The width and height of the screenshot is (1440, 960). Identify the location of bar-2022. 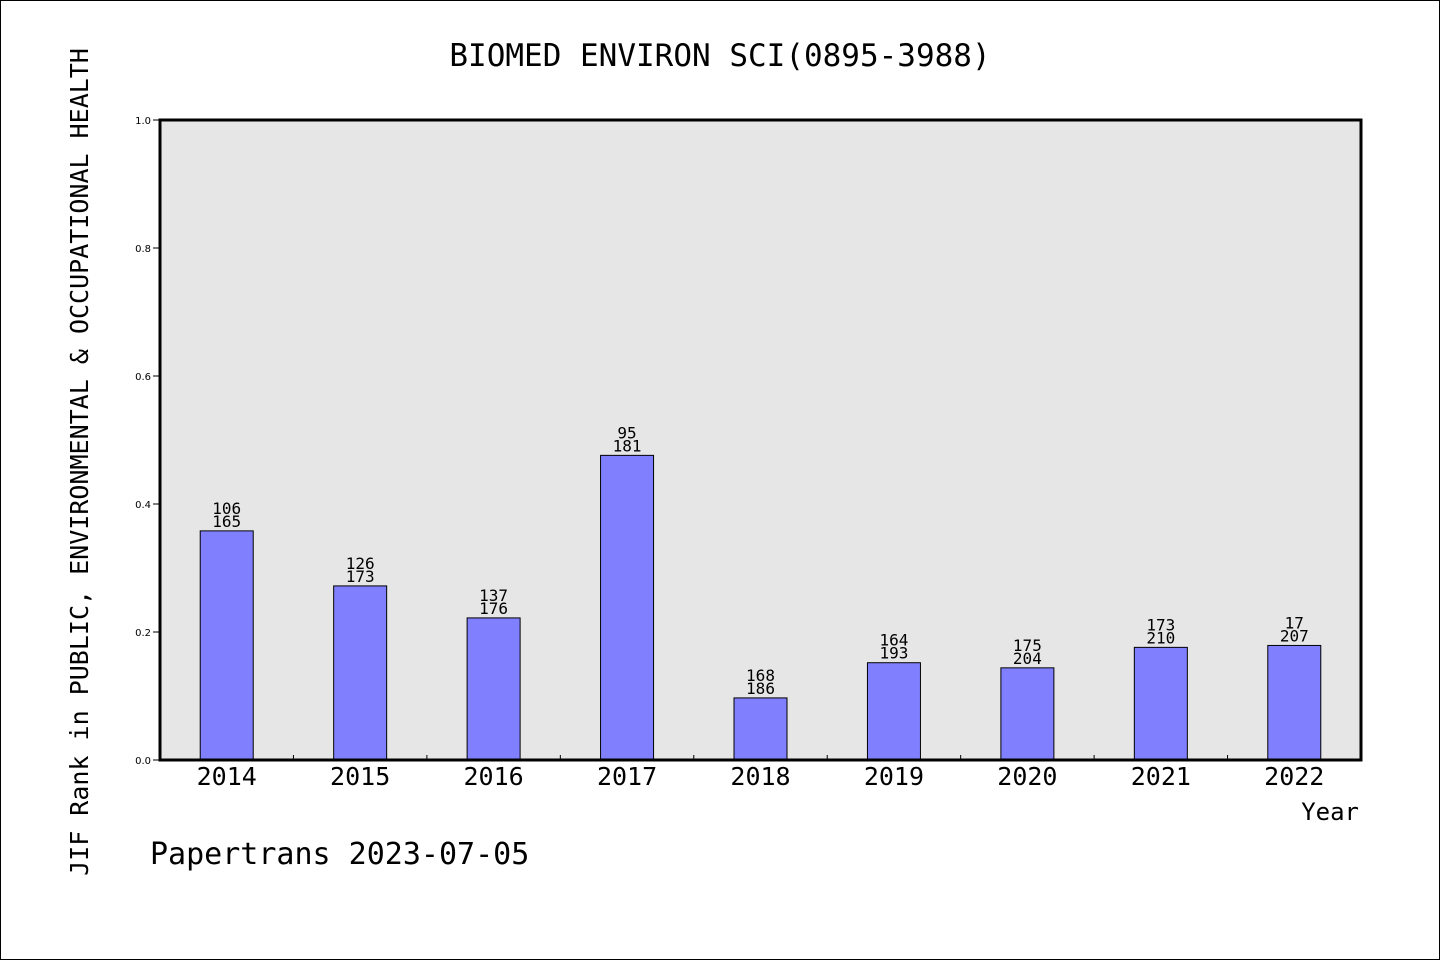
(1294, 702).